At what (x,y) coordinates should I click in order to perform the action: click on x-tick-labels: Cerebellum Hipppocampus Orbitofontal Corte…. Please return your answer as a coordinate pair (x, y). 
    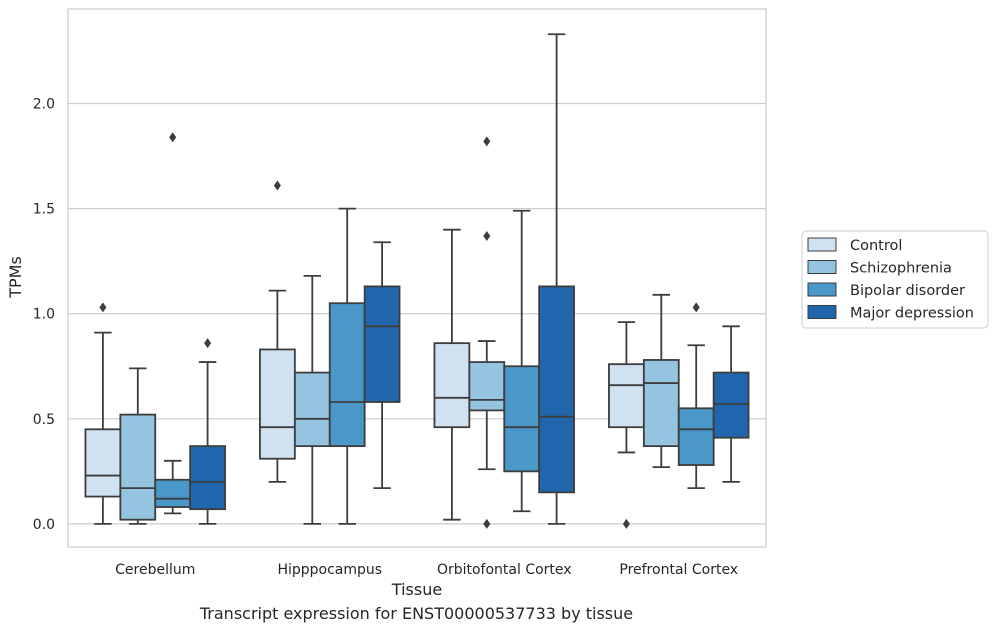
    Looking at the image, I should click on (426, 570).